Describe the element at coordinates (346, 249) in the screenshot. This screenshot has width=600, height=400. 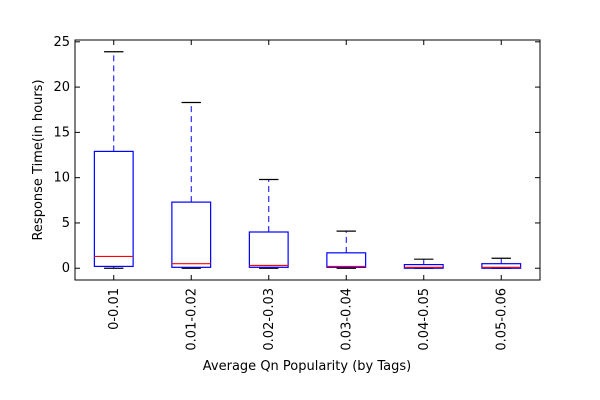
I see `box-0.03-0.04` at that location.